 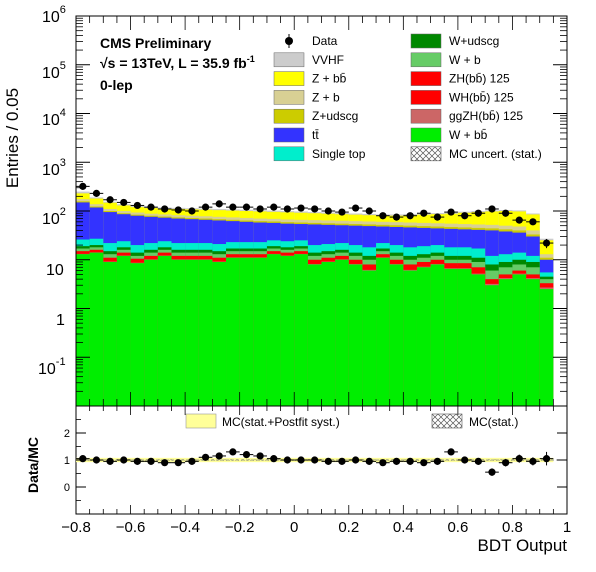 What do you see at coordinates (52, 367) in the screenshot?
I see `y-tick-label-1em1: 10-1` at bounding box center [52, 367].